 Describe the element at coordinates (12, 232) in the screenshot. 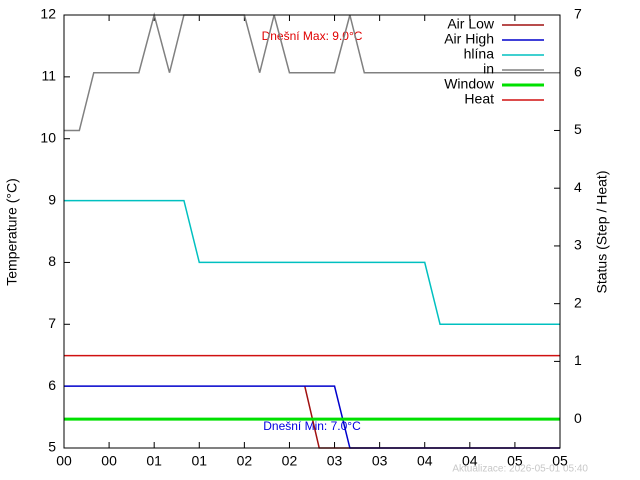

I see `y-axis-label: Temperature (°C)` at that location.